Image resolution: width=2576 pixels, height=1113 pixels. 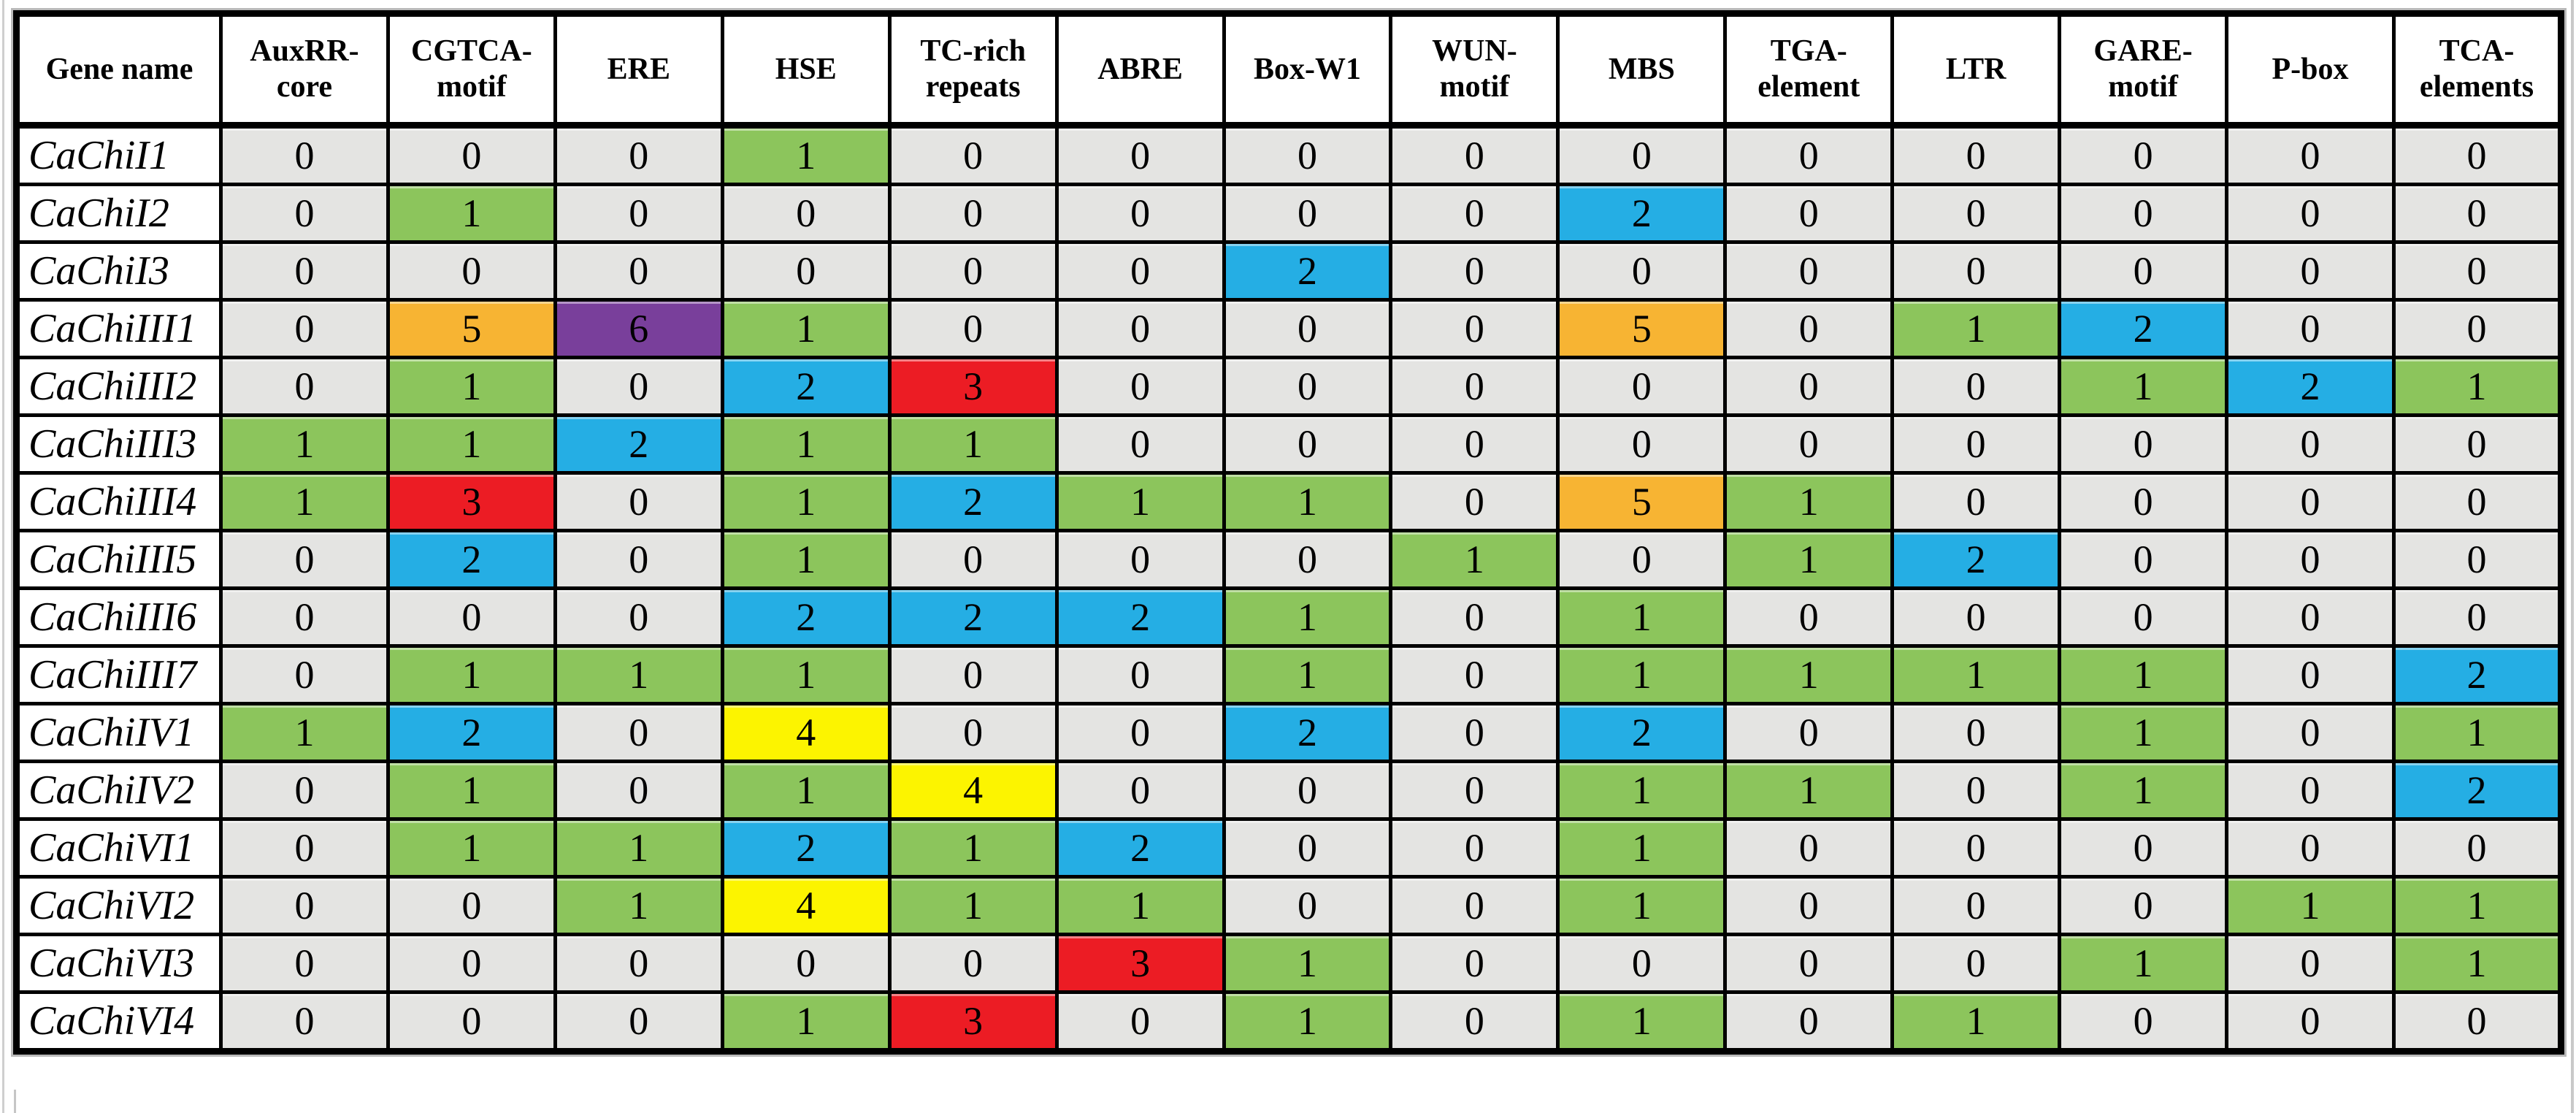 What do you see at coordinates (15, 1101) in the screenshot?
I see `bottom-left-edge-line` at bounding box center [15, 1101].